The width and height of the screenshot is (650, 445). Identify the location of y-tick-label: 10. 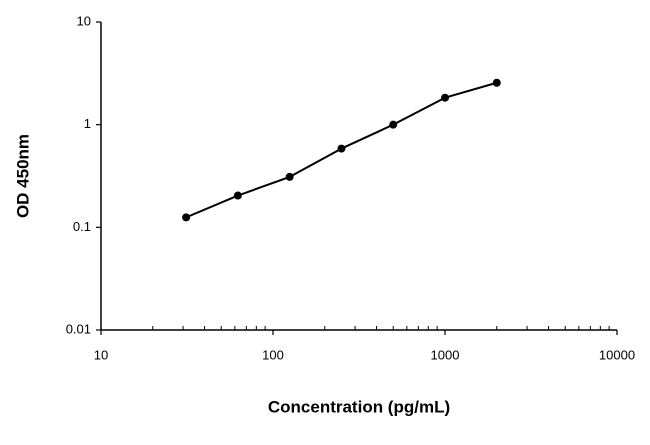
(84, 20).